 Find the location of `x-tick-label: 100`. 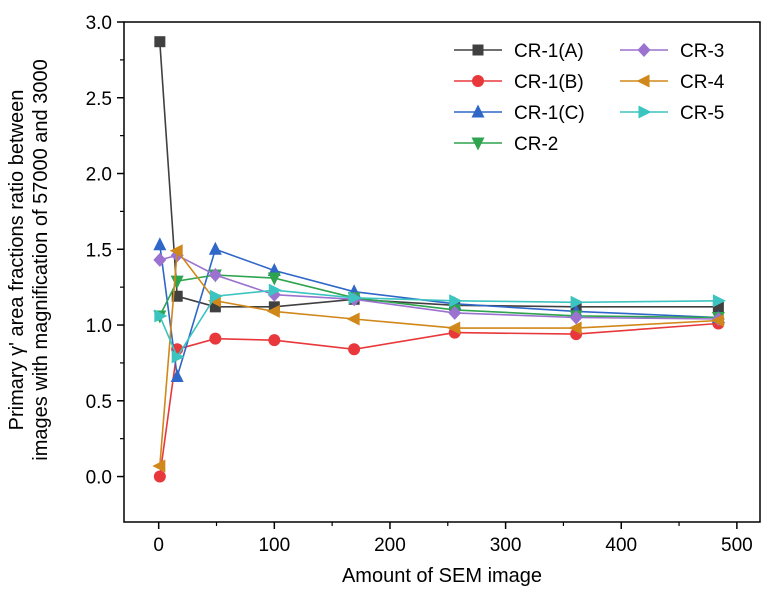

x-tick-label: 100 is located at coordinates (274, 545).